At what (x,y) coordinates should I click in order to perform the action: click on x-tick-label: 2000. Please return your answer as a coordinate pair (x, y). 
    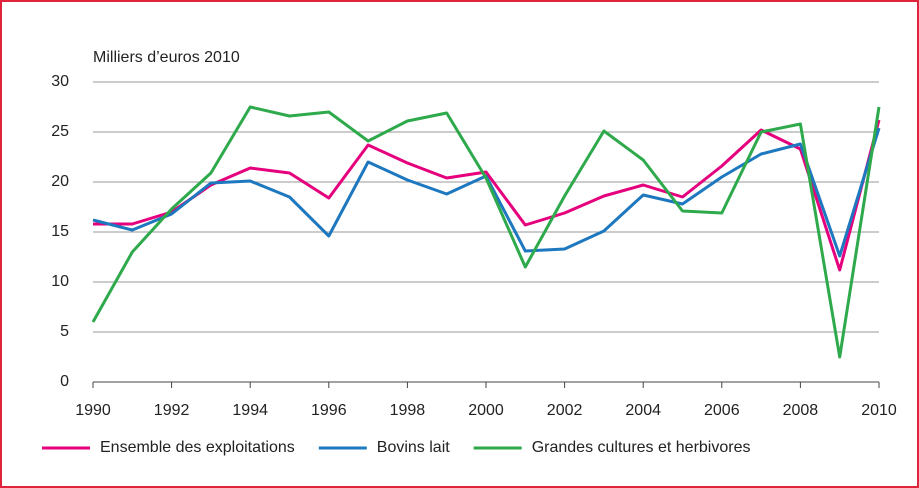
    Looking at the image, I should click on (486, 410).